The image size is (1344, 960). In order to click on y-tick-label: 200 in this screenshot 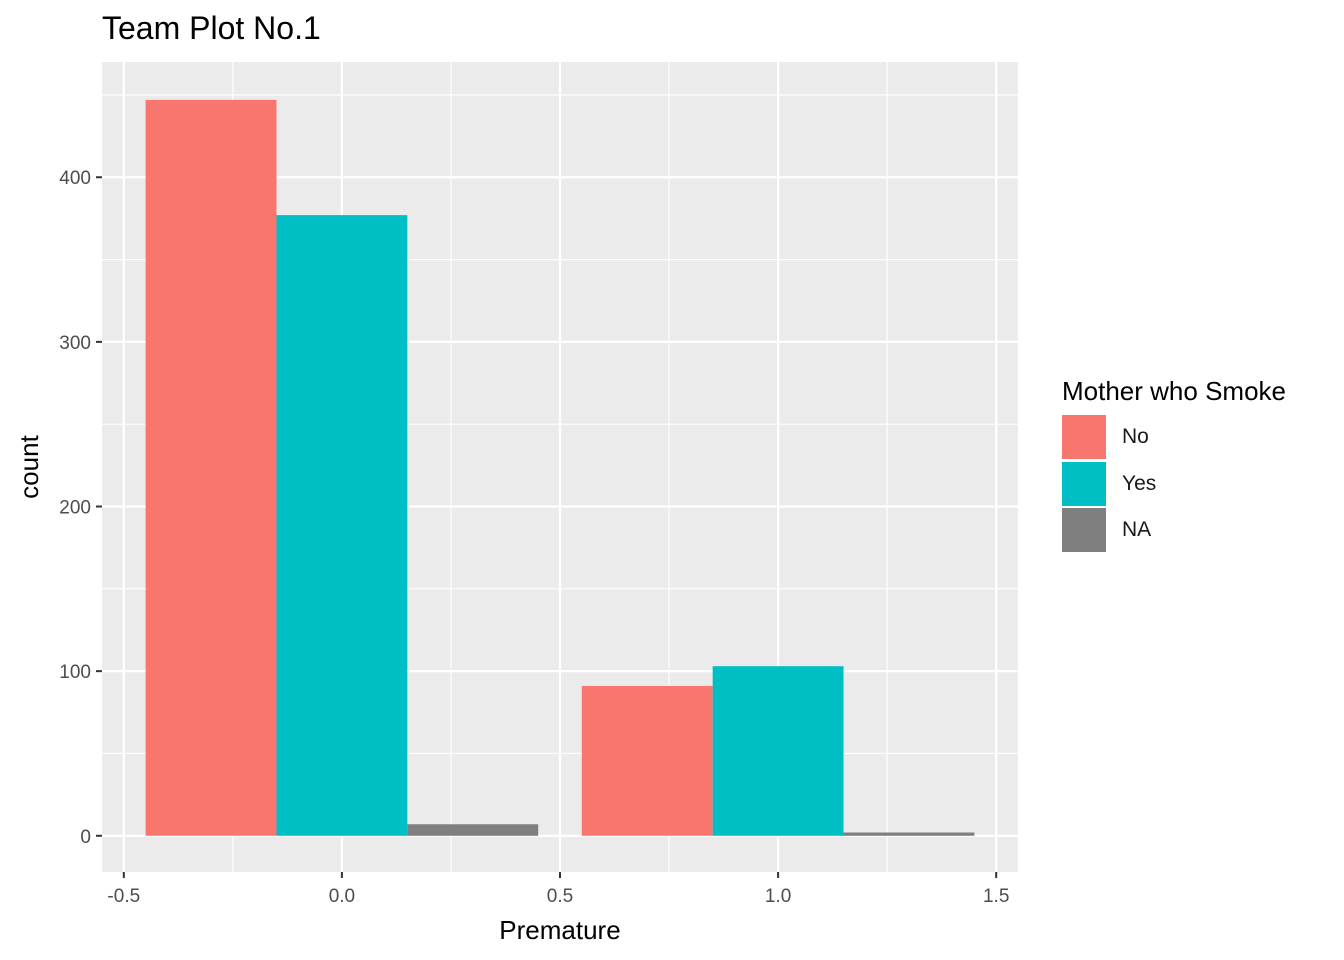, I will do `click(75, 508)`.